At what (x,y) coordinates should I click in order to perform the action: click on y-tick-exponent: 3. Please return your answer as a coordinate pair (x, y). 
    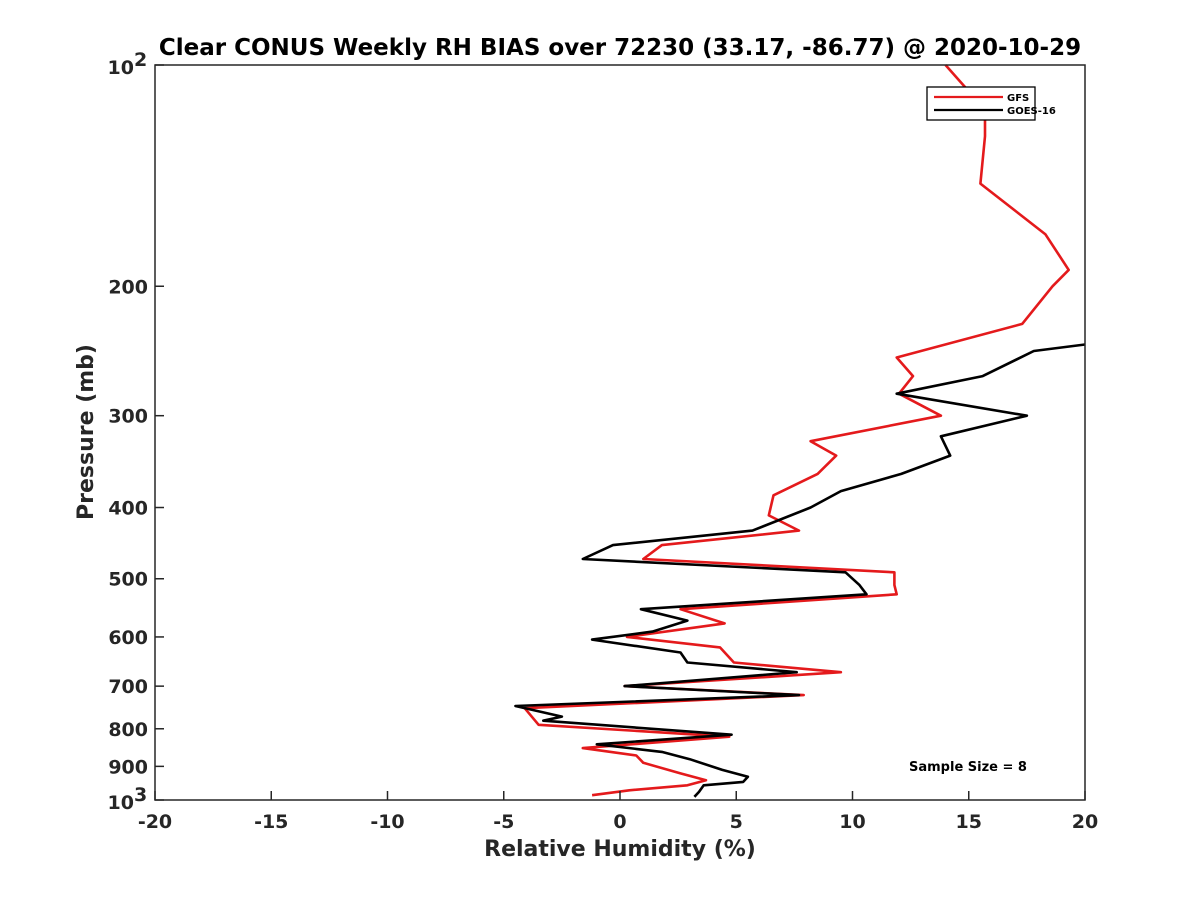
    Looking at the image, I should click on (140, 795).